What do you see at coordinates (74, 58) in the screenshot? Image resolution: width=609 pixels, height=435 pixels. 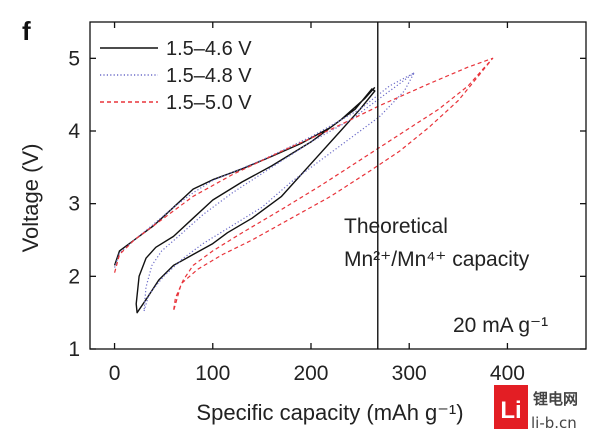 I see `y-tick-label: 5` at bounding box center [74, 58].